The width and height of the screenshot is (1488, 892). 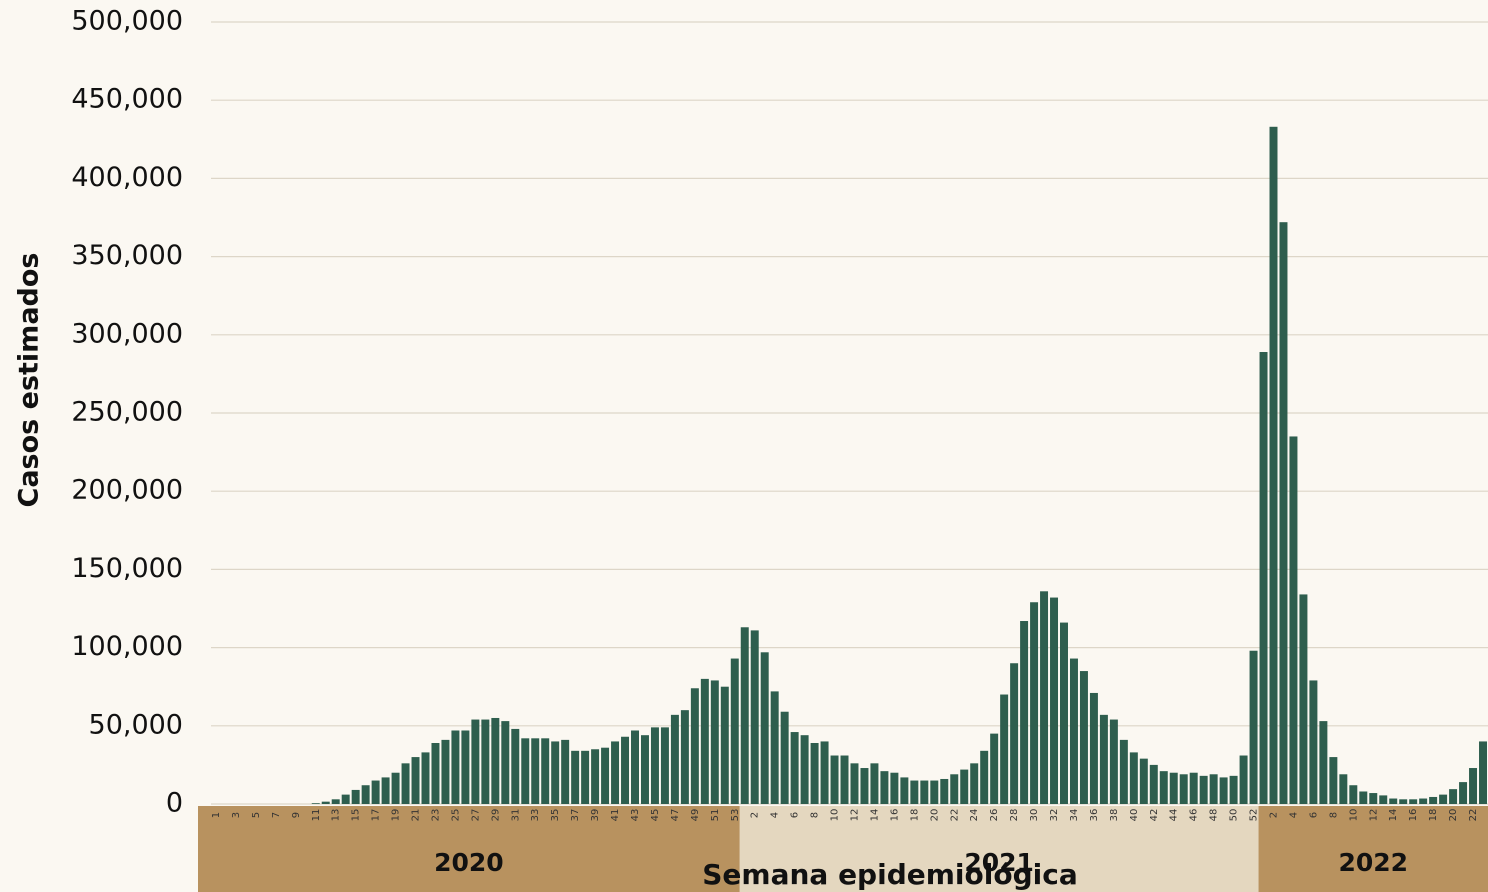 What do you see at coordinates (127, 333) in the screenshot?
I see `y-tick-label: 300,000` at bounding box center [127, 333].